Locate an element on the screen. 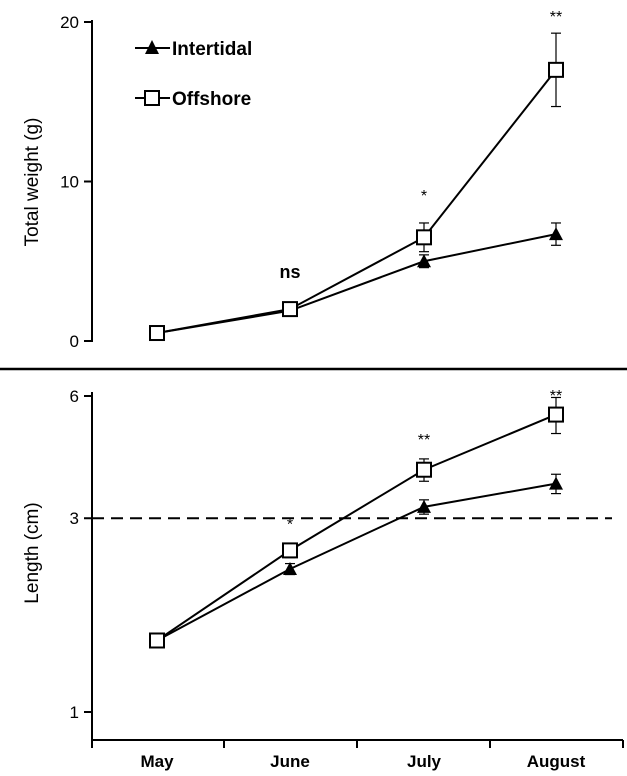 This screenshot has width=627, height=776. top-y-axis-title: Total weight (g) is located at coordinates (32, 182).